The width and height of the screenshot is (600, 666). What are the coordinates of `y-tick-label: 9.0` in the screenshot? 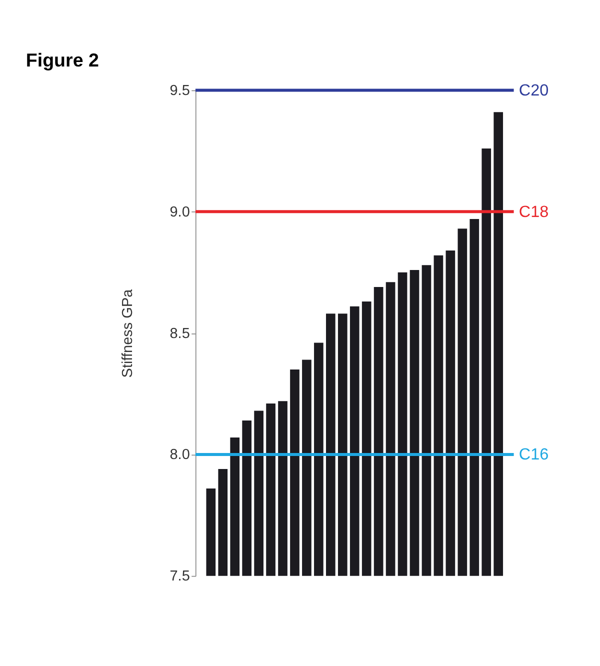 It's located at (180, 212).